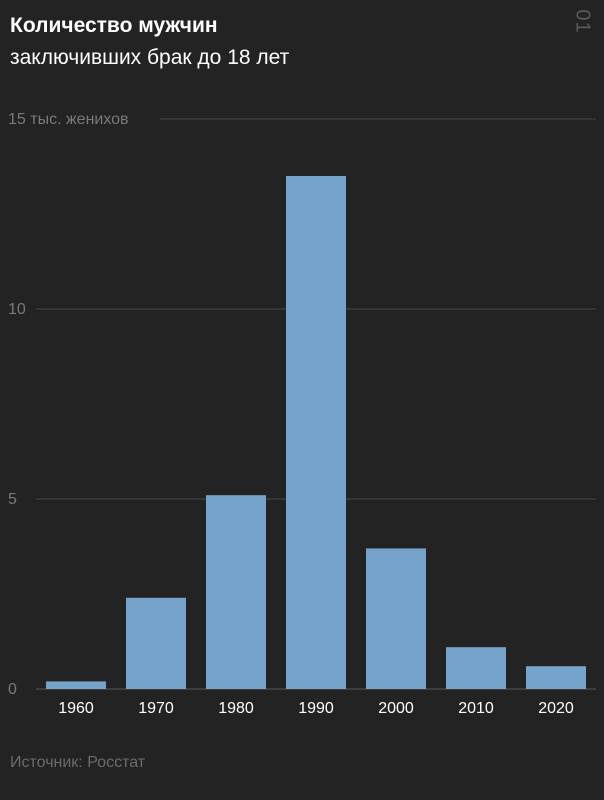 This screenshot has height=800, width=604. What do you see at coordinates (76, 708) in the screenshot?
I see `x-tick-label: 1960` at bounding box center [76, 708].